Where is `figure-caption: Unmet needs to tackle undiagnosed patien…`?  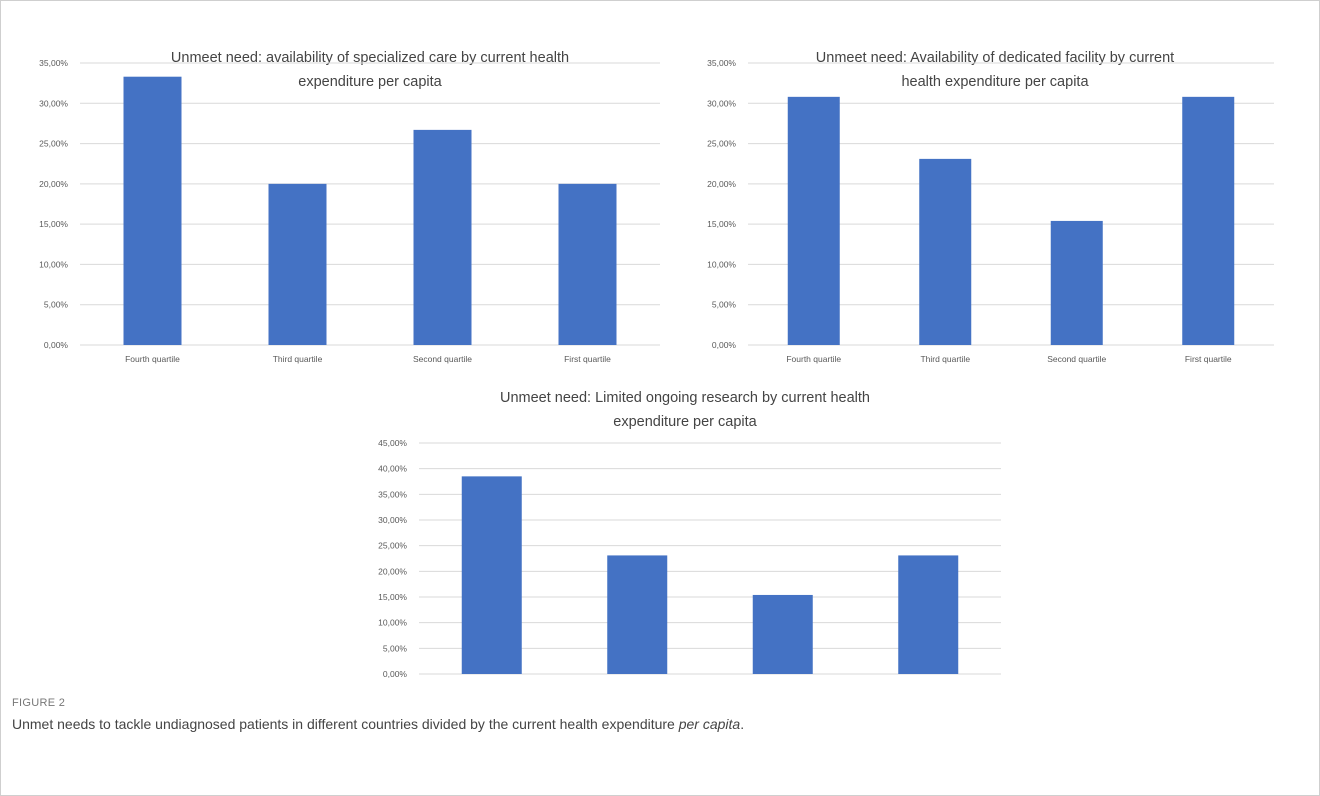 figure-caption: Unmet needs to tackle undiagnosed patien… is located at coordinates (378, 724).